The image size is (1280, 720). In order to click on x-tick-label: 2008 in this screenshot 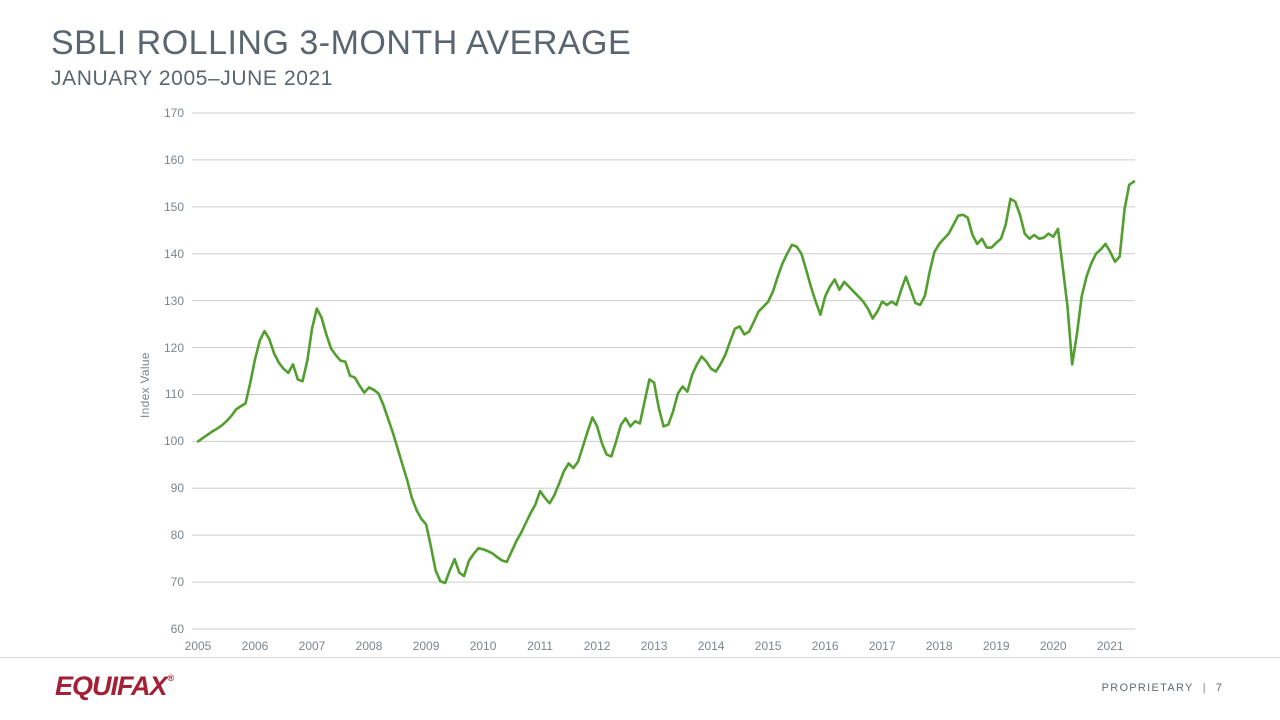, I will do `click(369, 646)`.